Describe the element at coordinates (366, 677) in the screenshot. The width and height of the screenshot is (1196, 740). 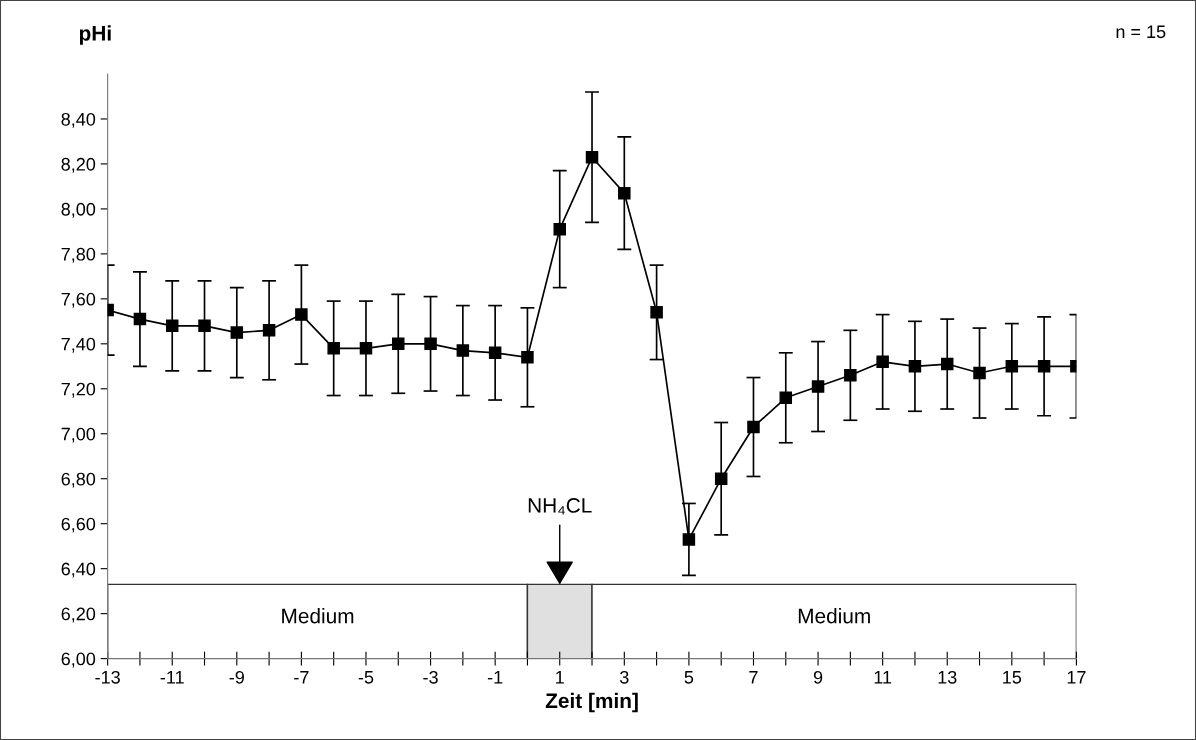
I see `x-tick-label: -5` at that location.